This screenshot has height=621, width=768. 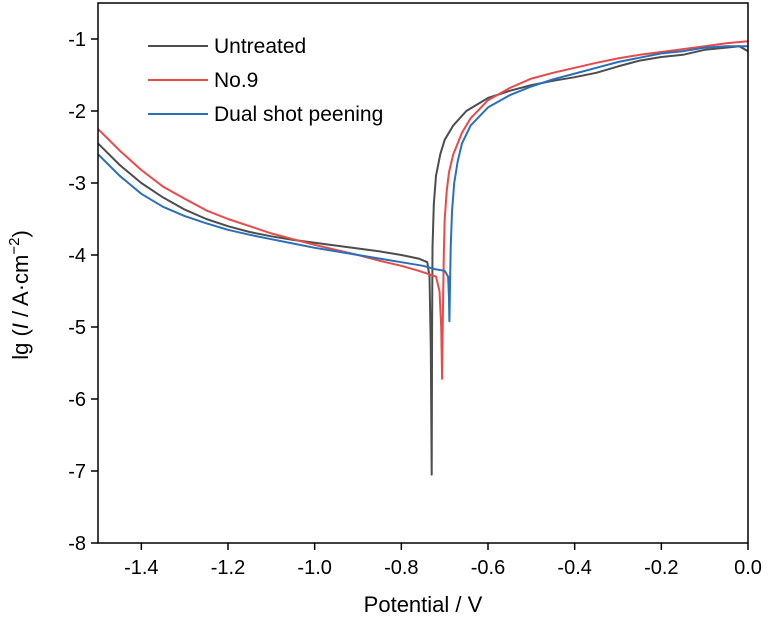 What do you see at coordinates (298, 114) in the screenshot?
I see `legend-label: Dual shot peening` at bounding box center [298, 114].